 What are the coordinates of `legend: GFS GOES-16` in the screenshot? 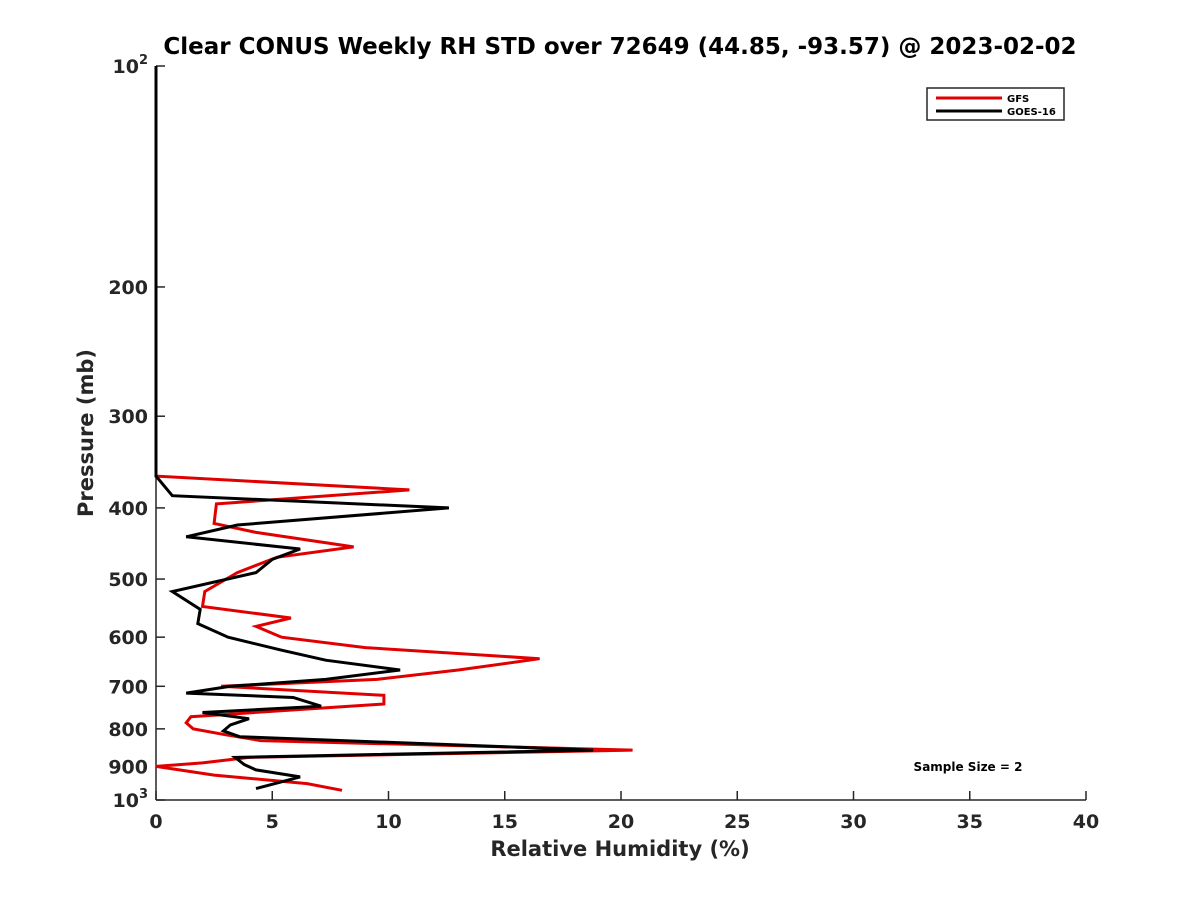 It's located at (995, 104).